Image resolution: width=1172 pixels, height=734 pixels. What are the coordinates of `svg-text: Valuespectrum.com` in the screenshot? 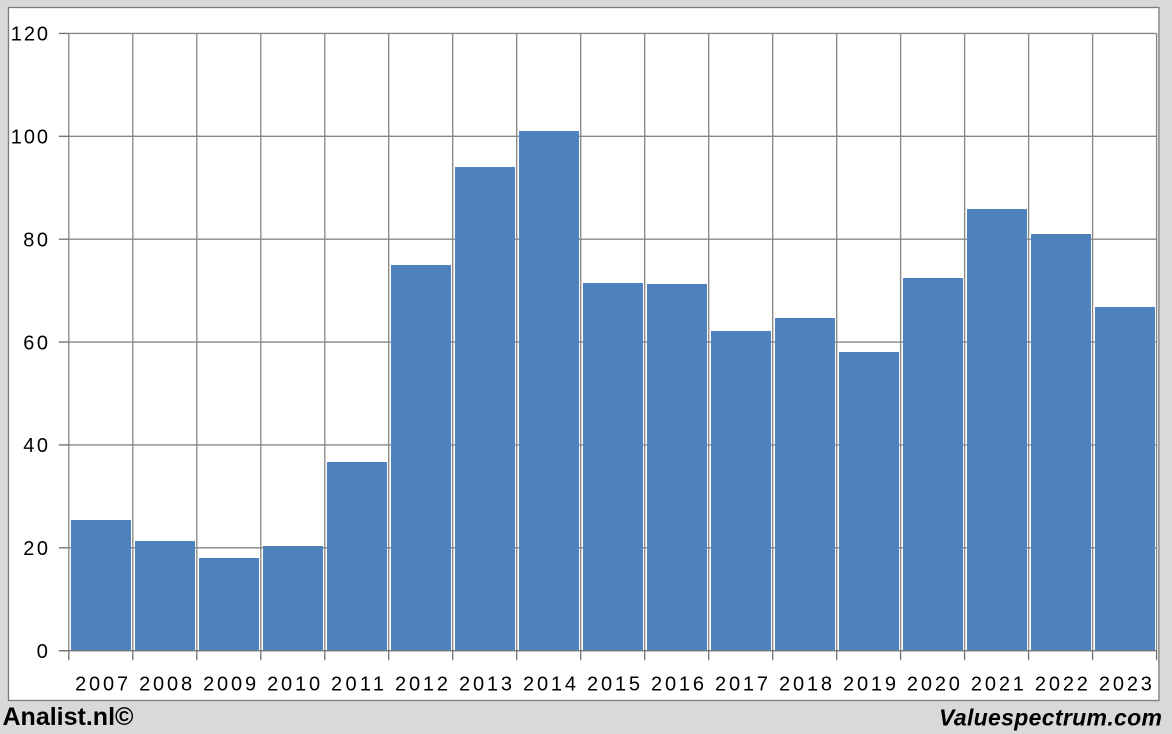 It's located at (1050, 717).